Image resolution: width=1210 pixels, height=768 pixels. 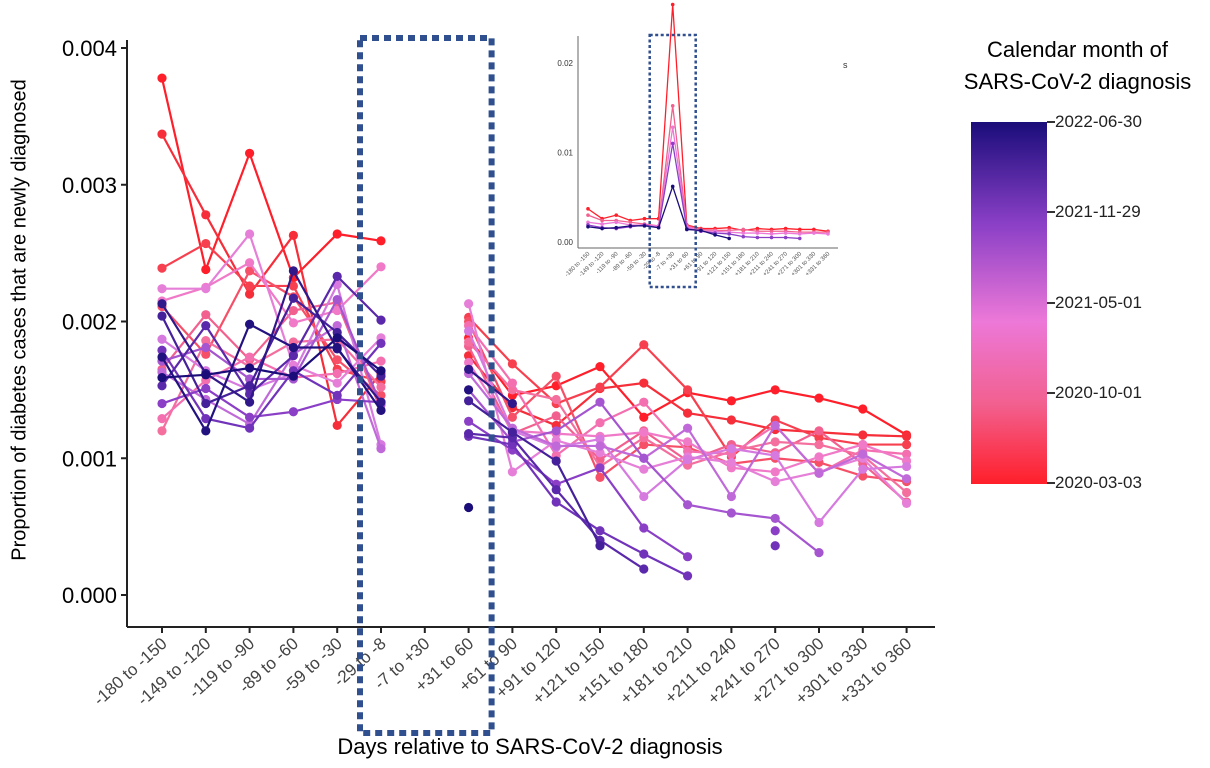 I want to click on y-tick-label: 0.001, so click(x=89, y=458).